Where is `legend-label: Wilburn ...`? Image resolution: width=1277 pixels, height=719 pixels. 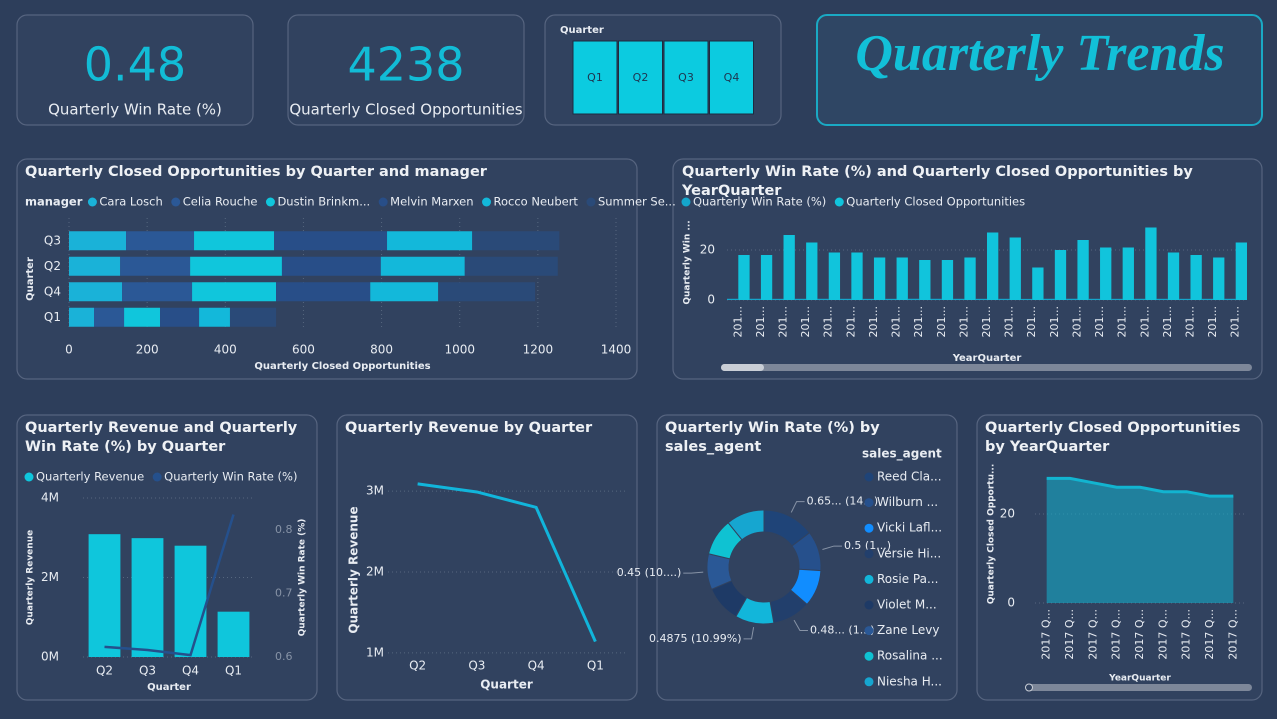 legend-label: Wilburn ... is located at coordinates (907, 502).